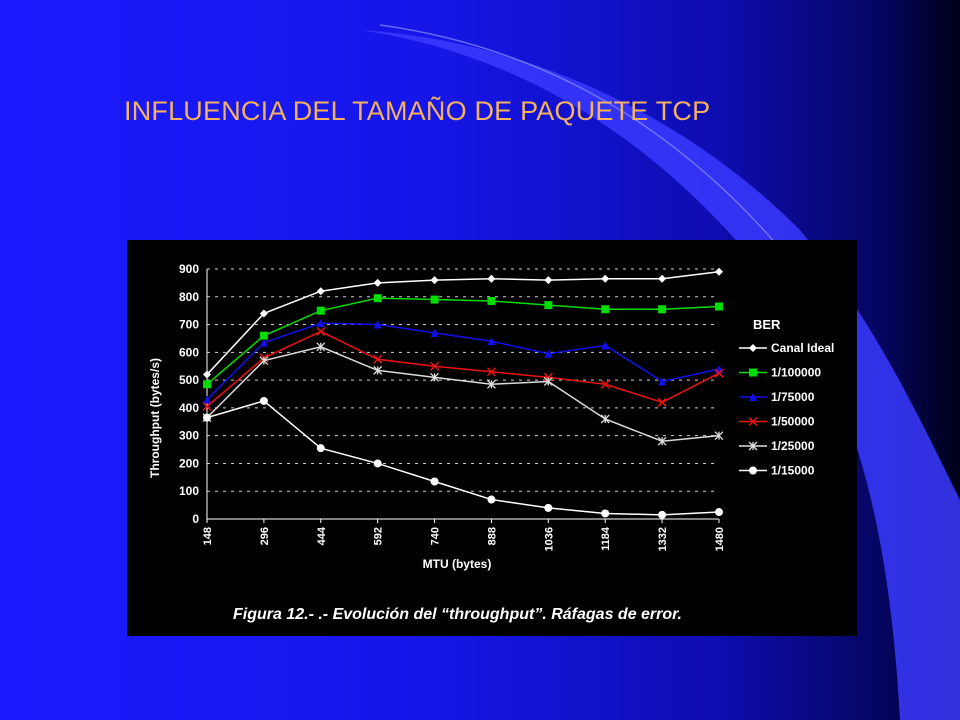 Image resolution: width=960 pixels, height=720 pixels. What do you see at coordinates (189, 491) in the screenshot?
I see `y-tick-label: 100` at bounding box center [189, 491].